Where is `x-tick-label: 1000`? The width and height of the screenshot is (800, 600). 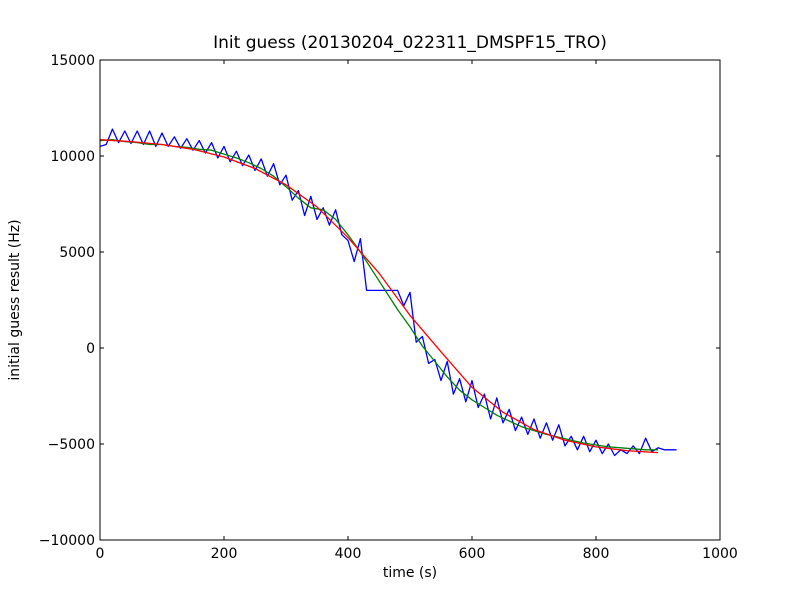 x-tick-label: 1000 is located at coordinates (720, 554).